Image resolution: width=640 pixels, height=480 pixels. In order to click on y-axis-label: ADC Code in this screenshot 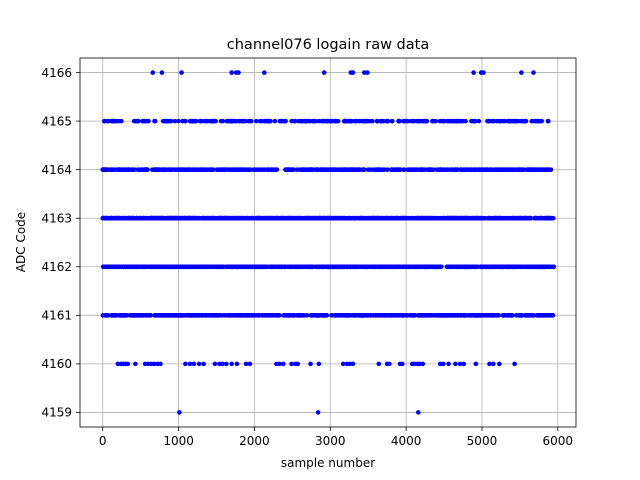, I will do `click(21, 242)`.